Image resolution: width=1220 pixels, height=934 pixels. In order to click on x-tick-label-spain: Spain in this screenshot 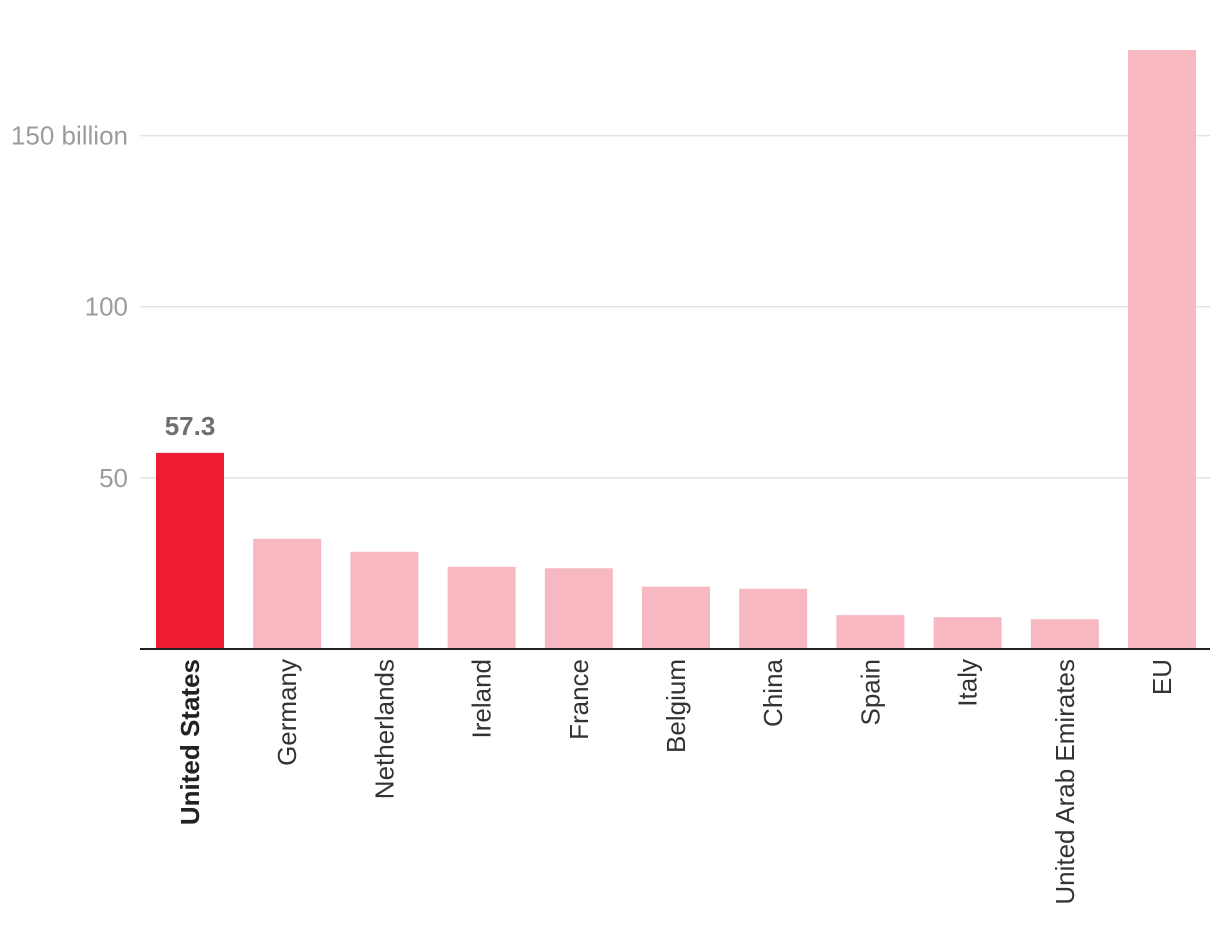, I will do `click(870, 692)`.